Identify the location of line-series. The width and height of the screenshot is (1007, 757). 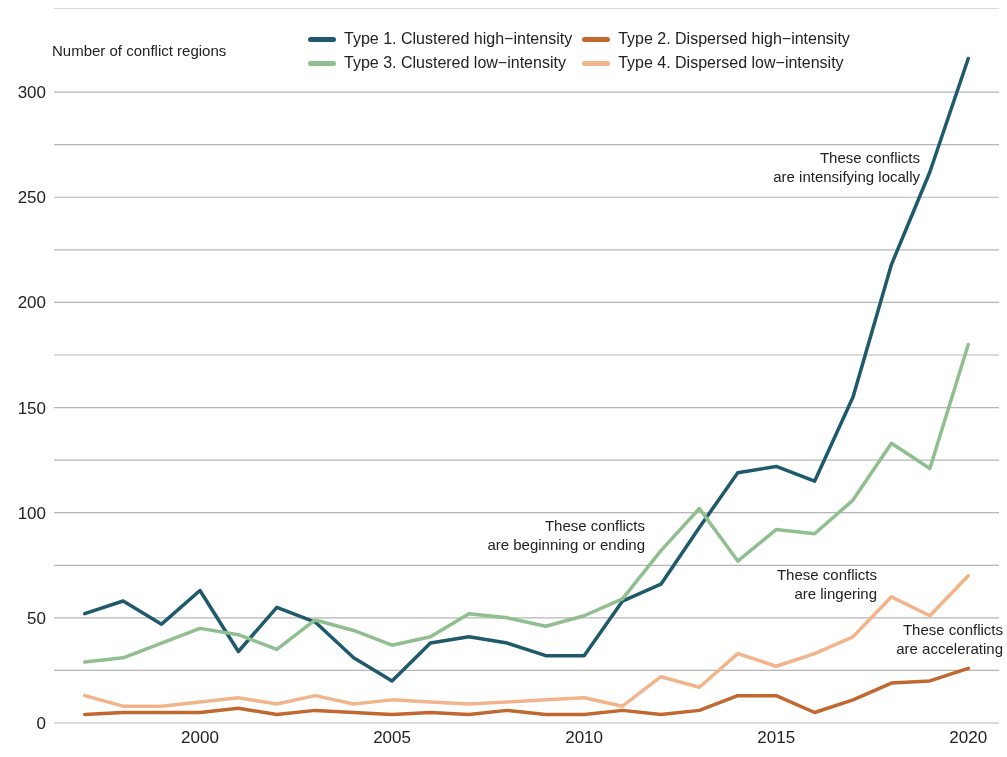
(526, 691).